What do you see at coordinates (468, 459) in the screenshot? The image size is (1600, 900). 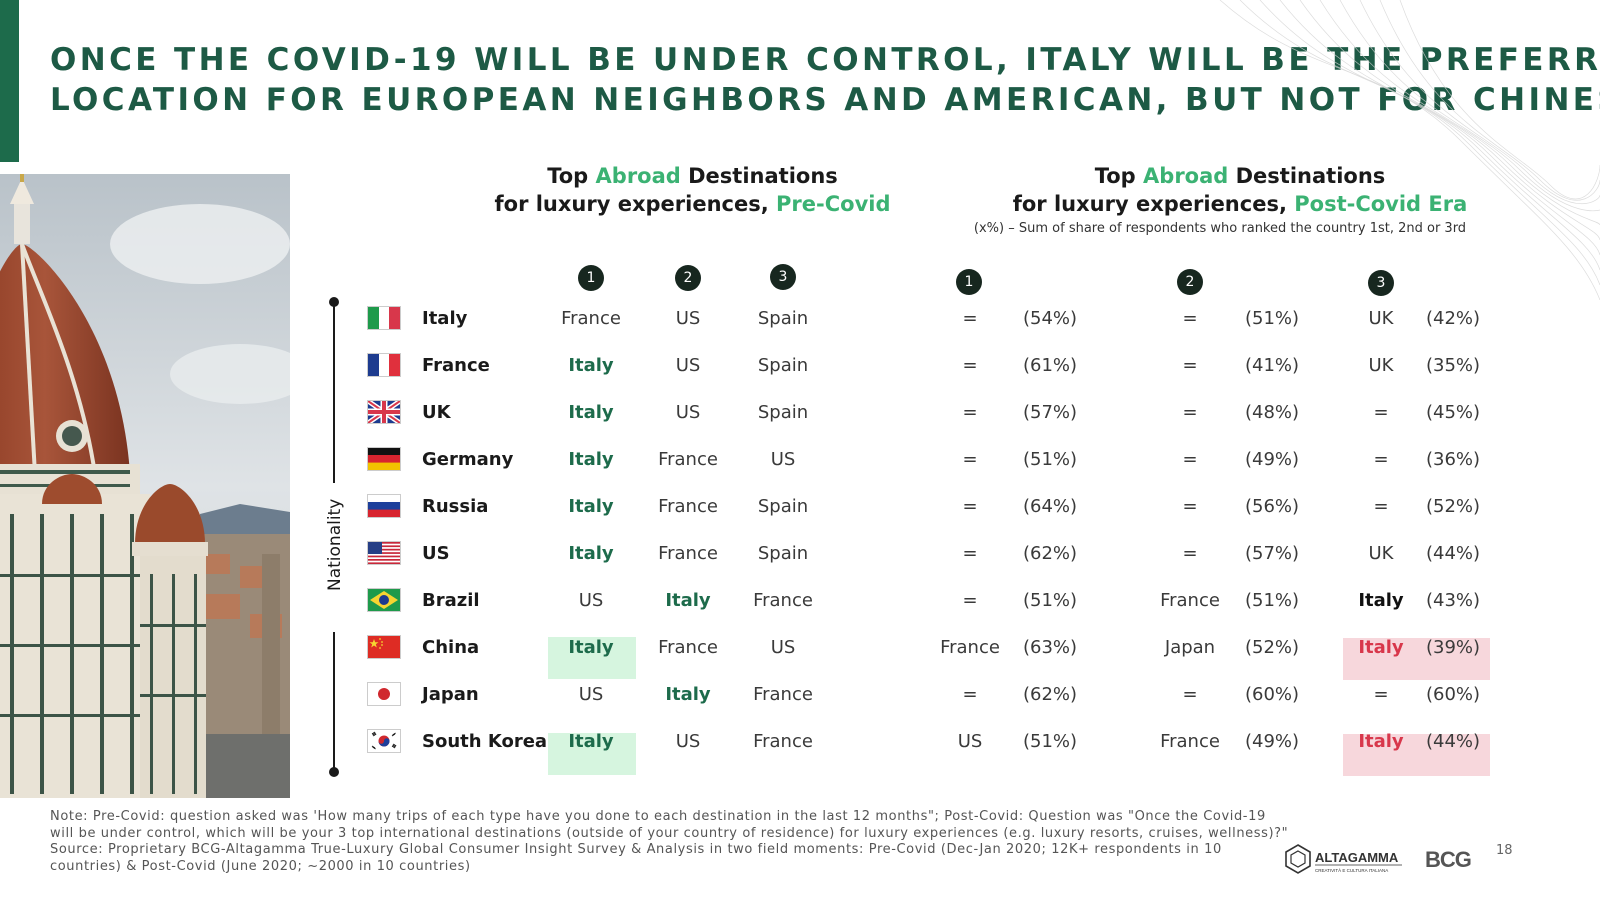 I see `country-label: Germany` at bounding box center [468, 459].